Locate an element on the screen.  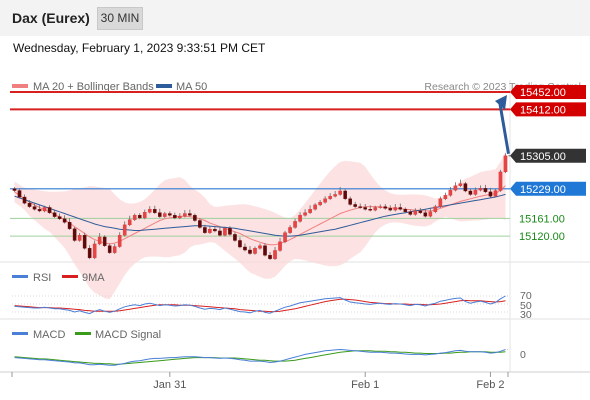
last-level-tag is located at coordinates (548, 155).